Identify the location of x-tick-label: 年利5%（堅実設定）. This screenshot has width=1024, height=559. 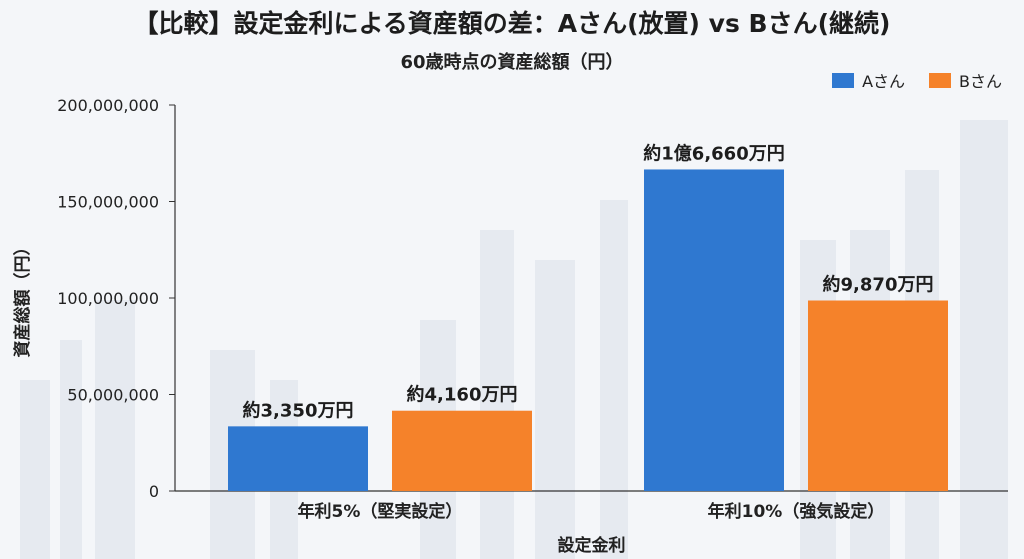
(380, 511).